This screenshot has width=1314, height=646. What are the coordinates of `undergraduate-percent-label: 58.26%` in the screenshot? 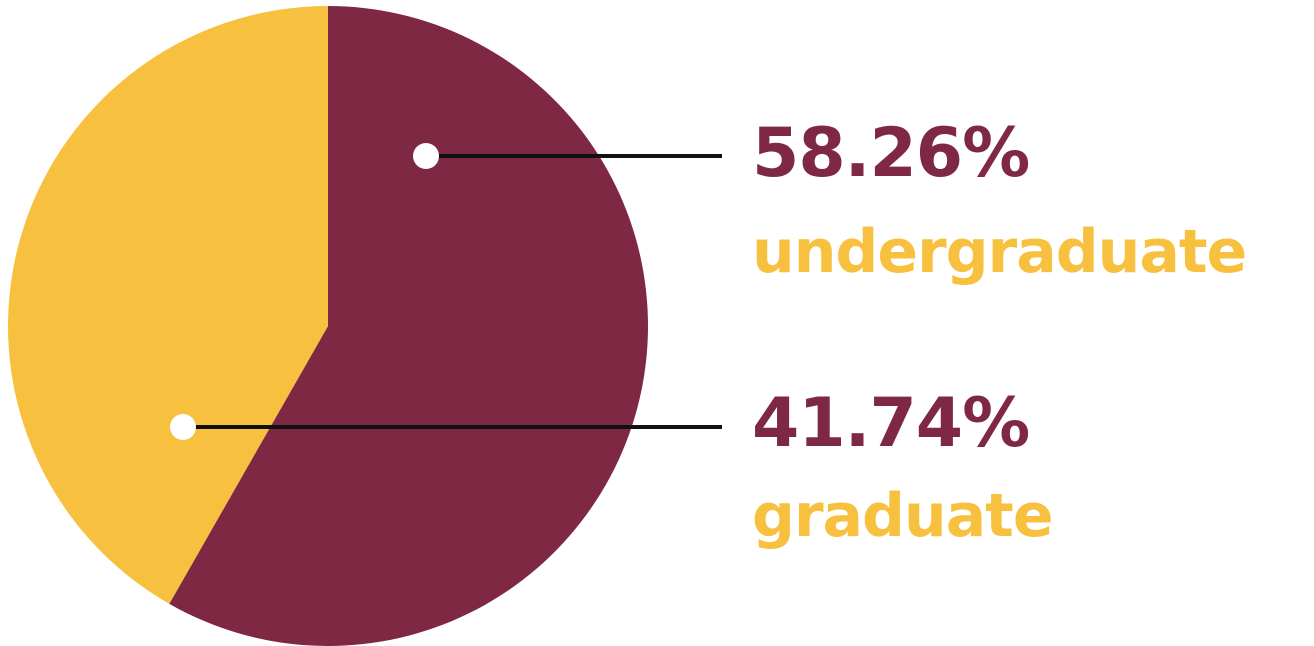 It's located at (891, 153).